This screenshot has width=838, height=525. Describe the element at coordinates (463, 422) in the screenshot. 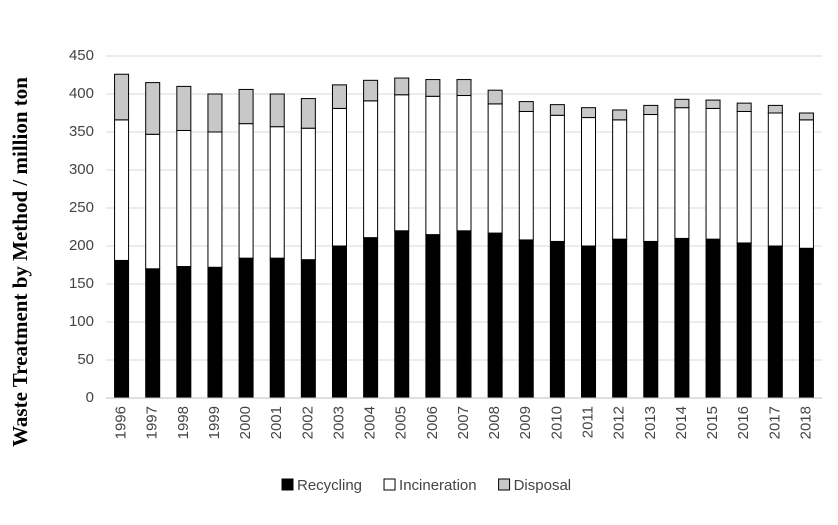

I see `x-tick-label: 2007` at that location.